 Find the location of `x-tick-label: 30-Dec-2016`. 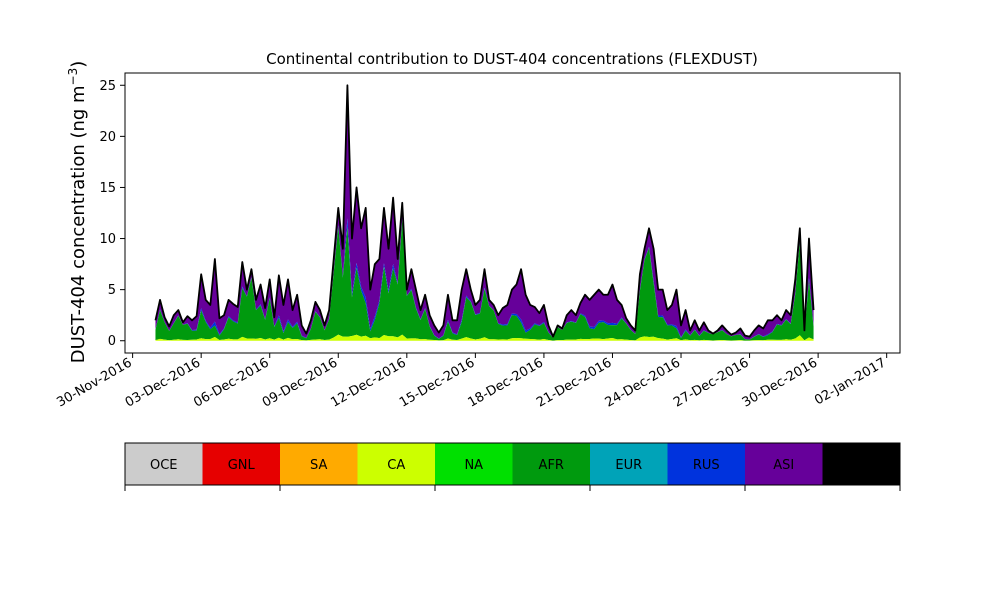

x-tick-label: 30-Dec-2016 is located at coordinates (780, 382).